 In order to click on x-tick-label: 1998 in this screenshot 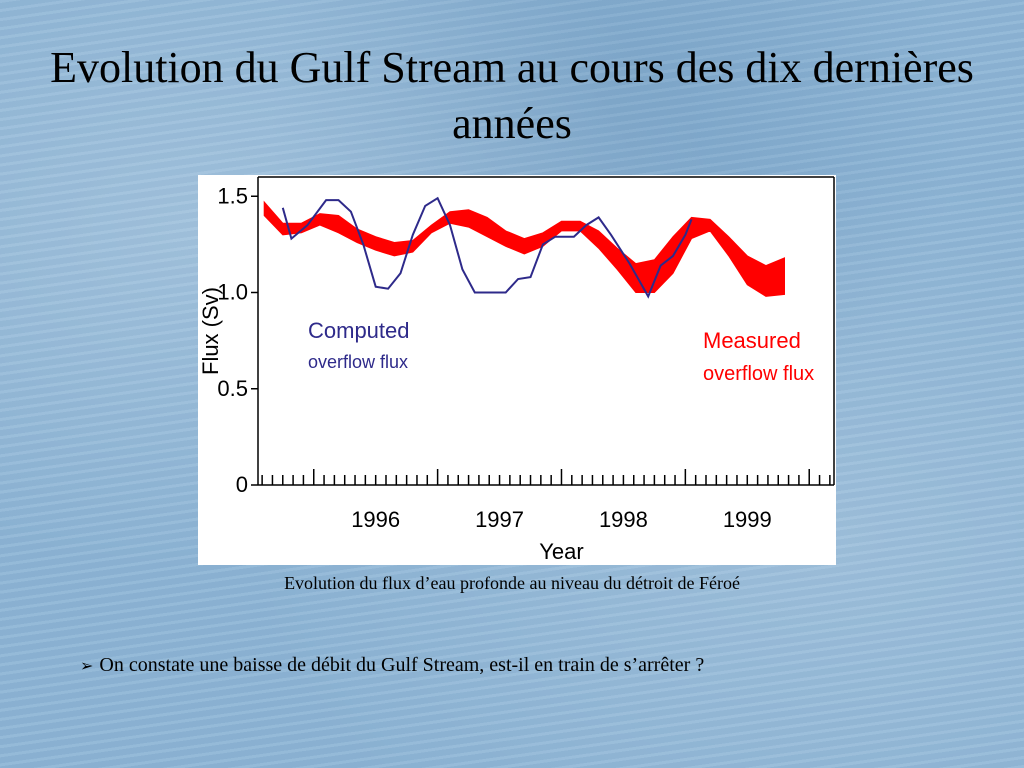, I will do `click(623, 519)`.